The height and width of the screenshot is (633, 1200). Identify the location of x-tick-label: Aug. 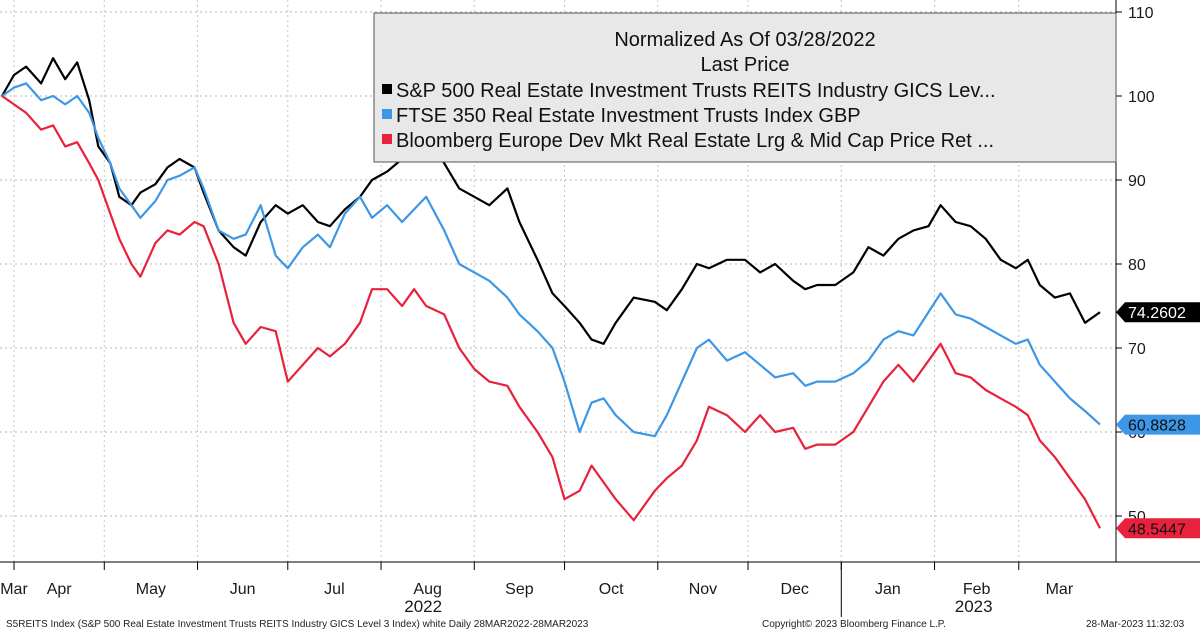
(427, 589).